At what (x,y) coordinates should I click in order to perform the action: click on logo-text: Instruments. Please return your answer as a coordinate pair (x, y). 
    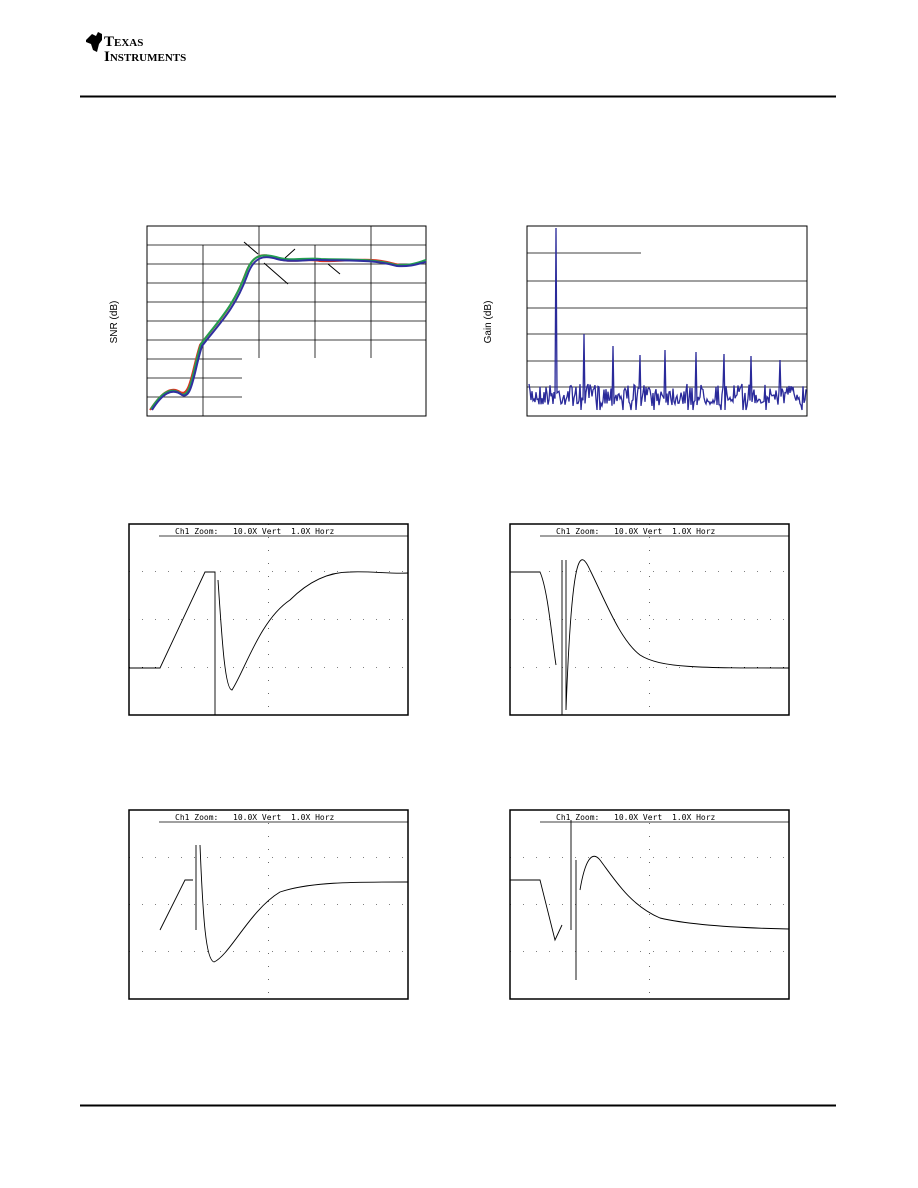
    Looking at the image, I should click on (145, 57).